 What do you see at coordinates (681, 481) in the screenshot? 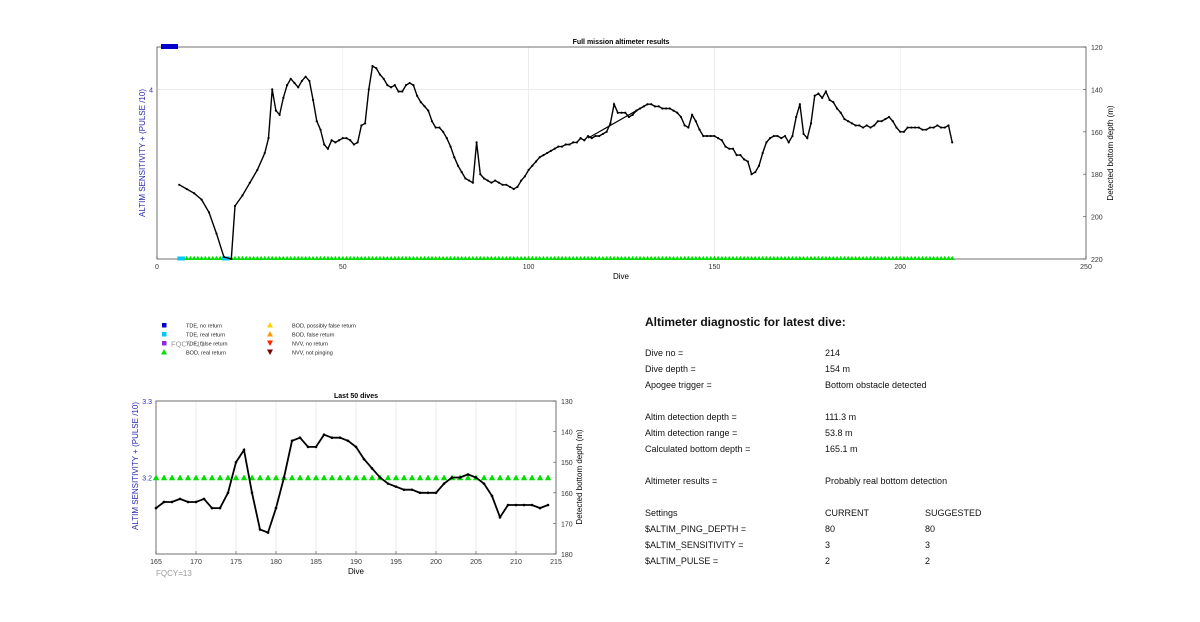
I see `diagnostic-label: Altimeter results =` at bounding box center [681, 481].